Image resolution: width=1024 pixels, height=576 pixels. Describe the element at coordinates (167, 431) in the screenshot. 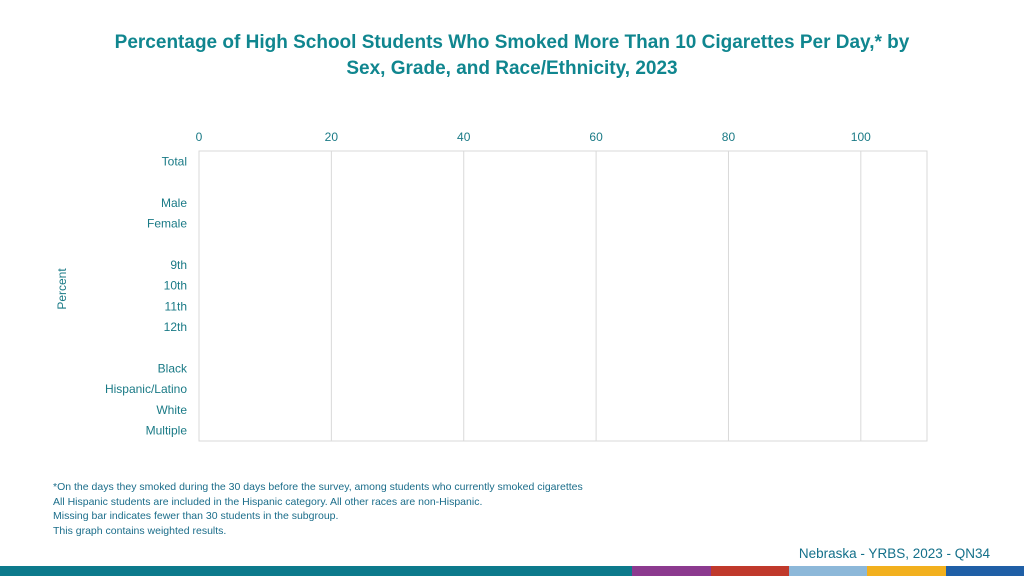

I see `category-label-multiple: Multiple` at that location.